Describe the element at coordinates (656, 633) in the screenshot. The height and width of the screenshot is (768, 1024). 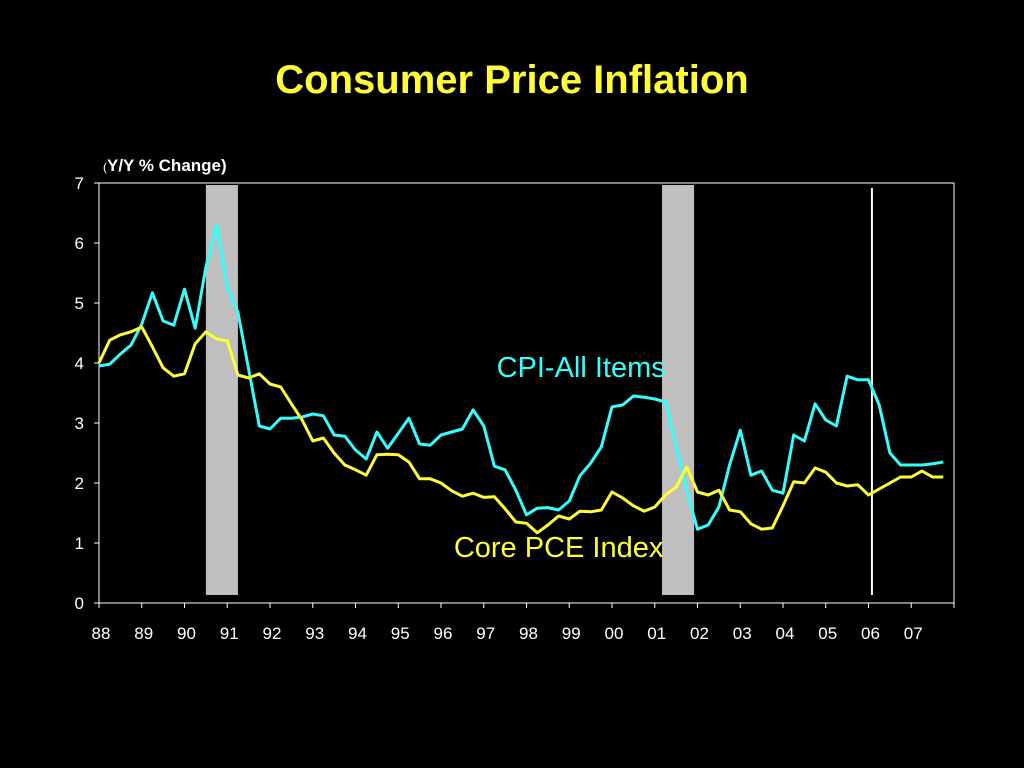
I see `x-tick-label: 01` at that location.